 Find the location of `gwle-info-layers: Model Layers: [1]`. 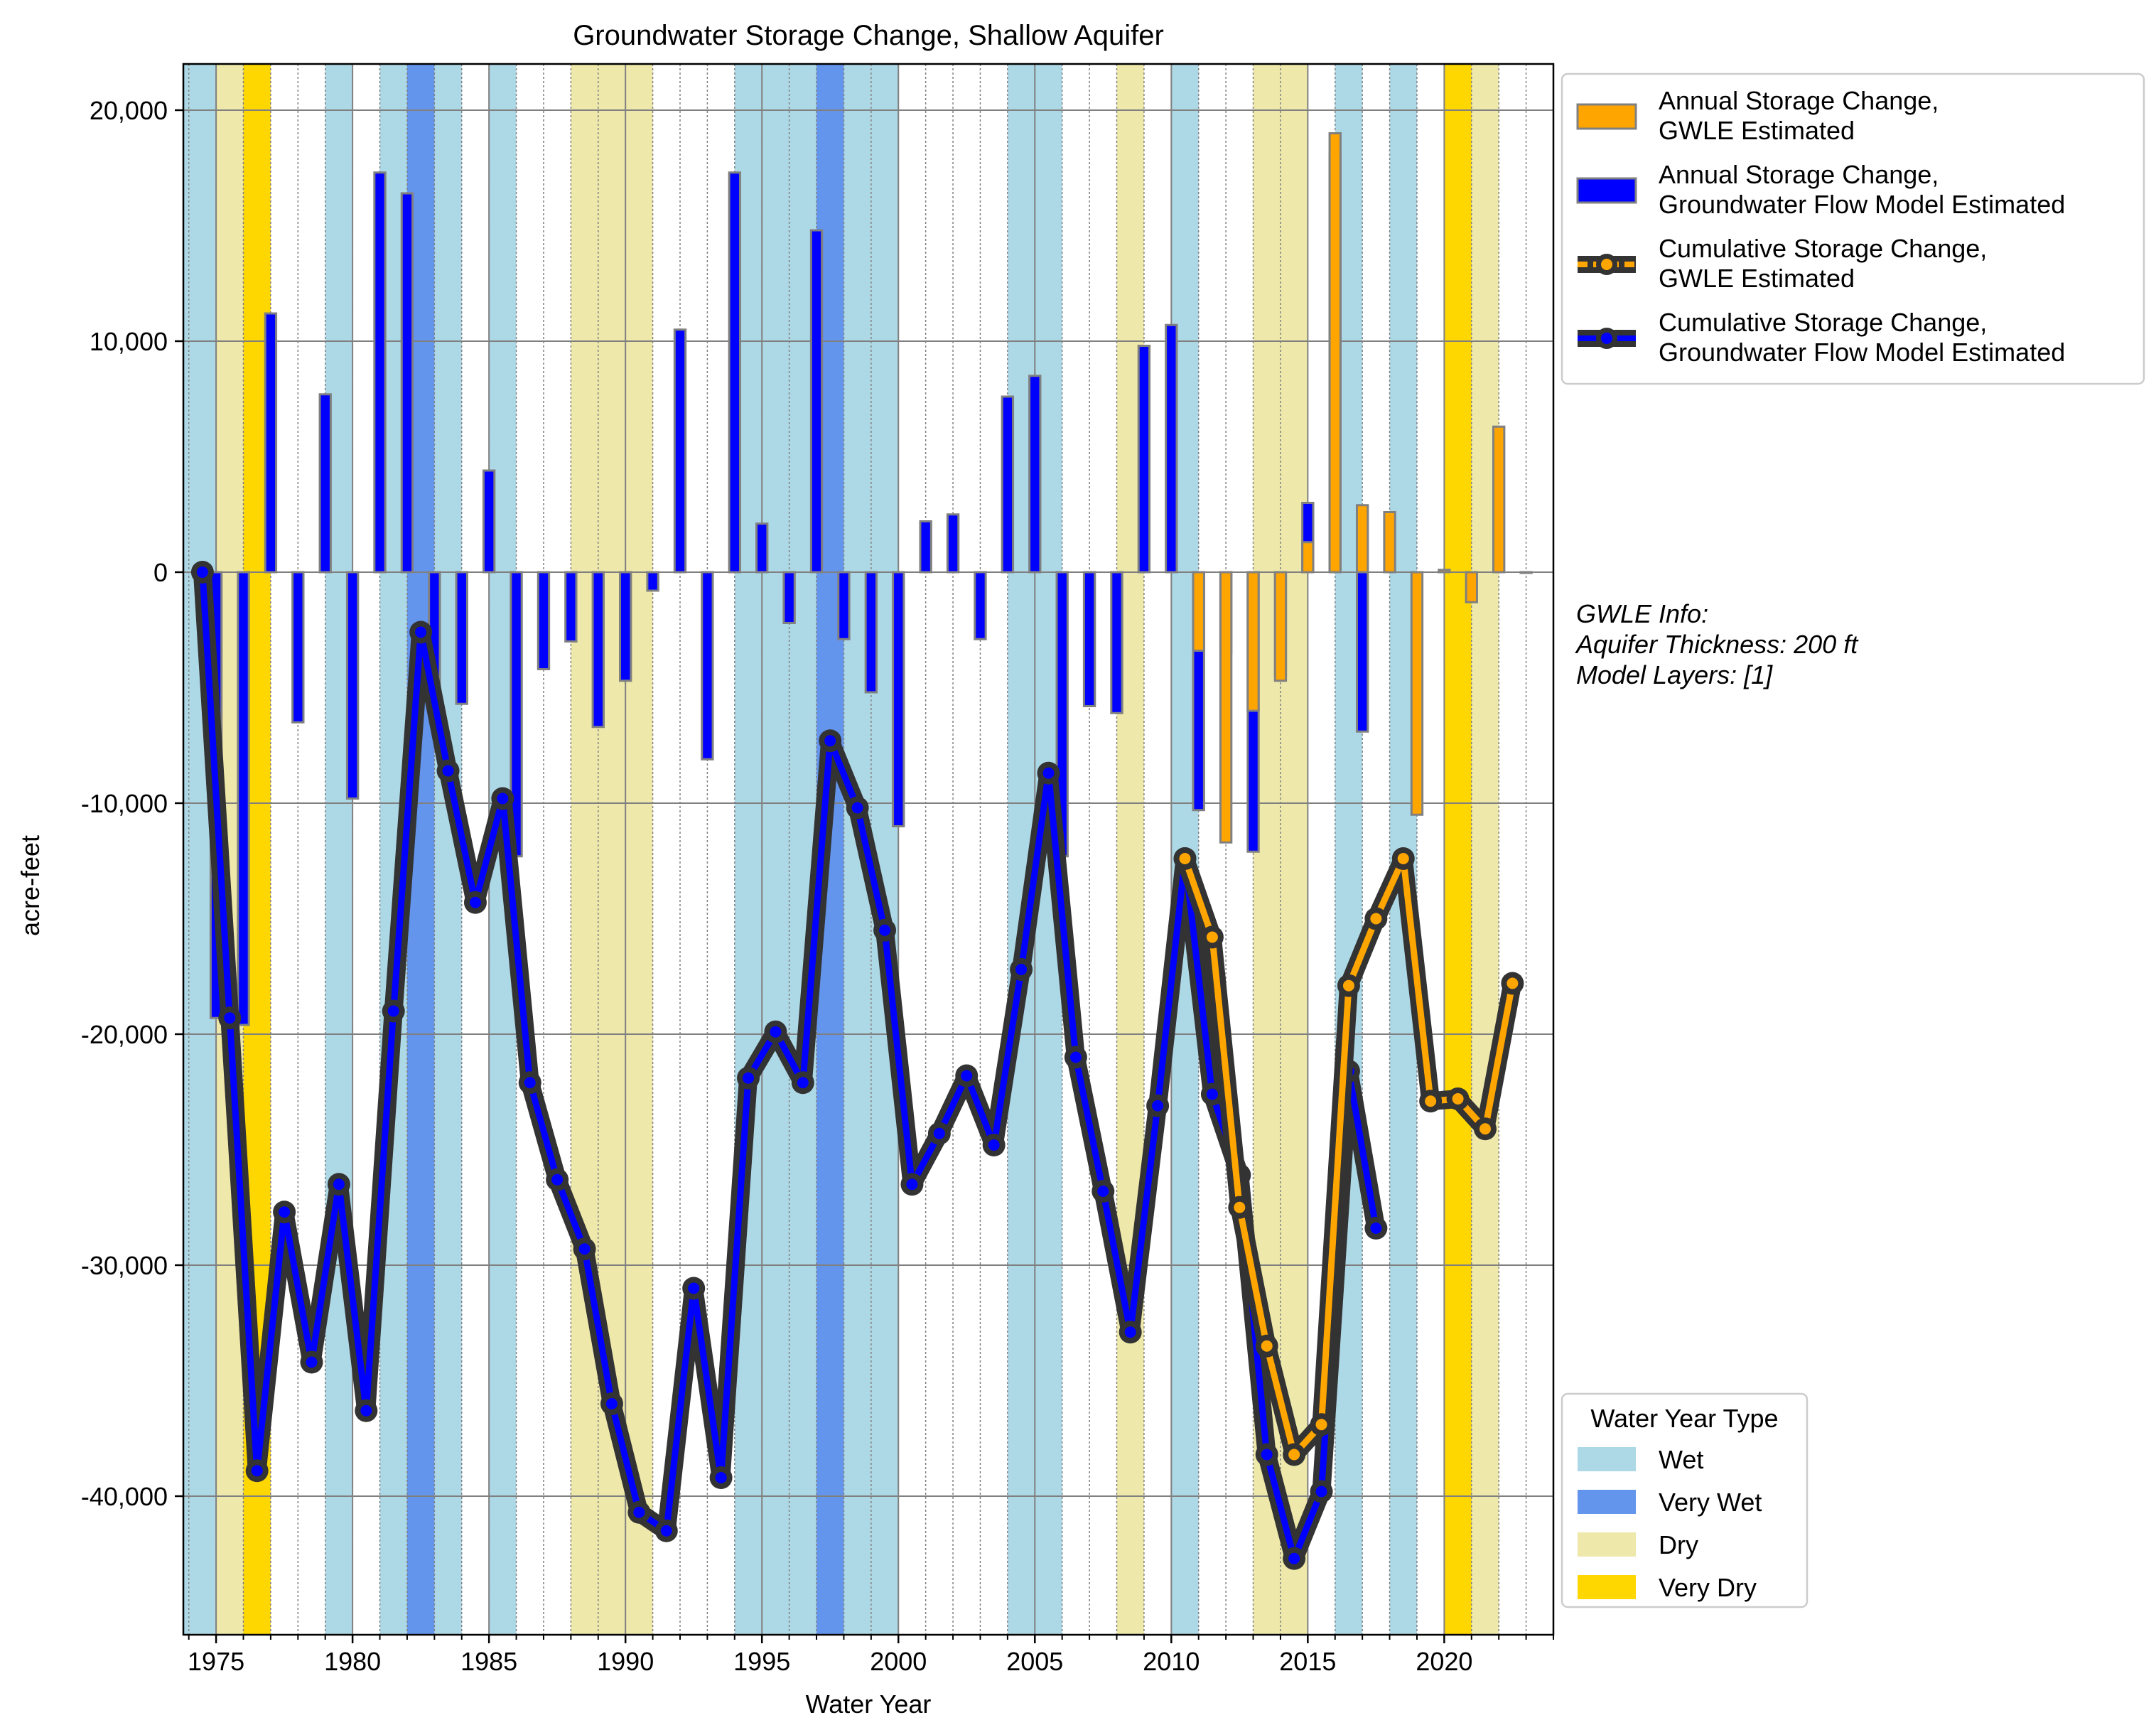

gwle-info-layers: Model Layers: [1] is located at coordinates (1674, 674).